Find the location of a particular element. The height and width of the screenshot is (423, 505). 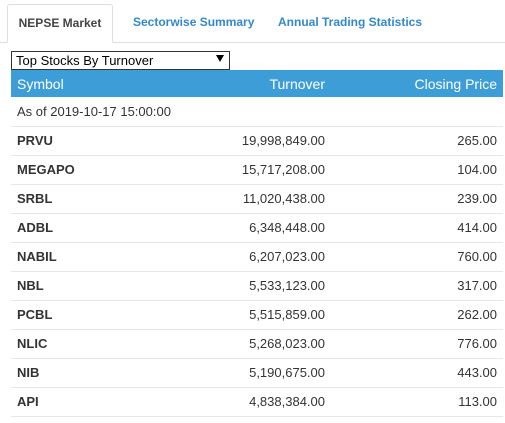

stock-closing-price: 104.00 is located at coordinates (417, 170).